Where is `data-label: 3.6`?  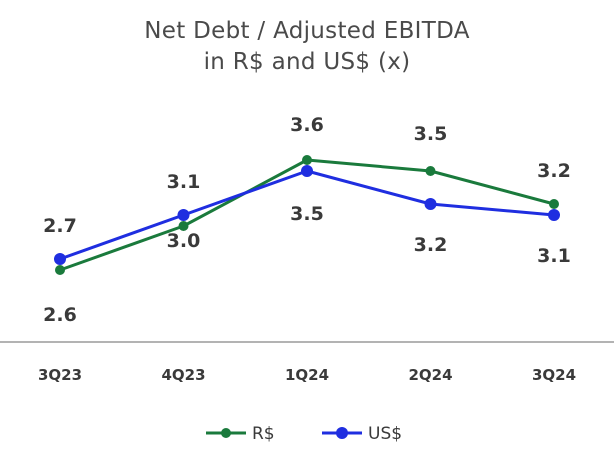
data-label: 3.6 is located at coordinates (307, 125).